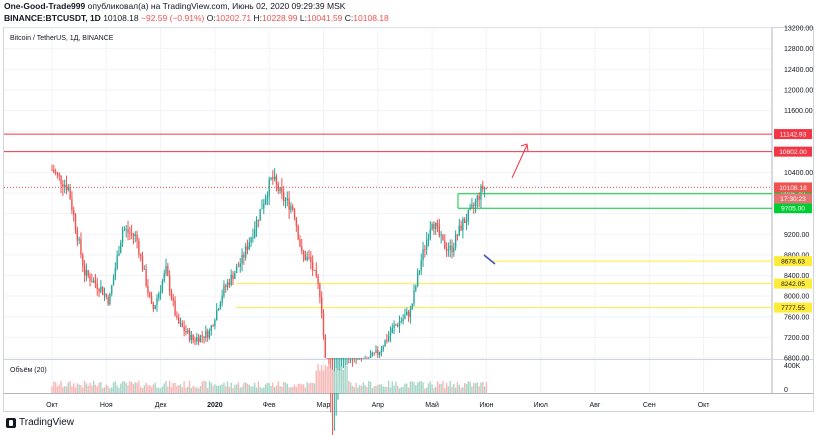  I want to click on x-tick-label: Фев, so click(269, 405).